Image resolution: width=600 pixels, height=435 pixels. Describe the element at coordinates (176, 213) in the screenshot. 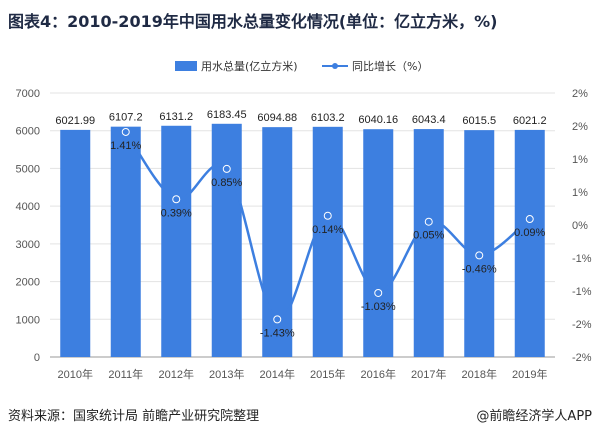

I see `line-value-label: 0.39%` at that location.